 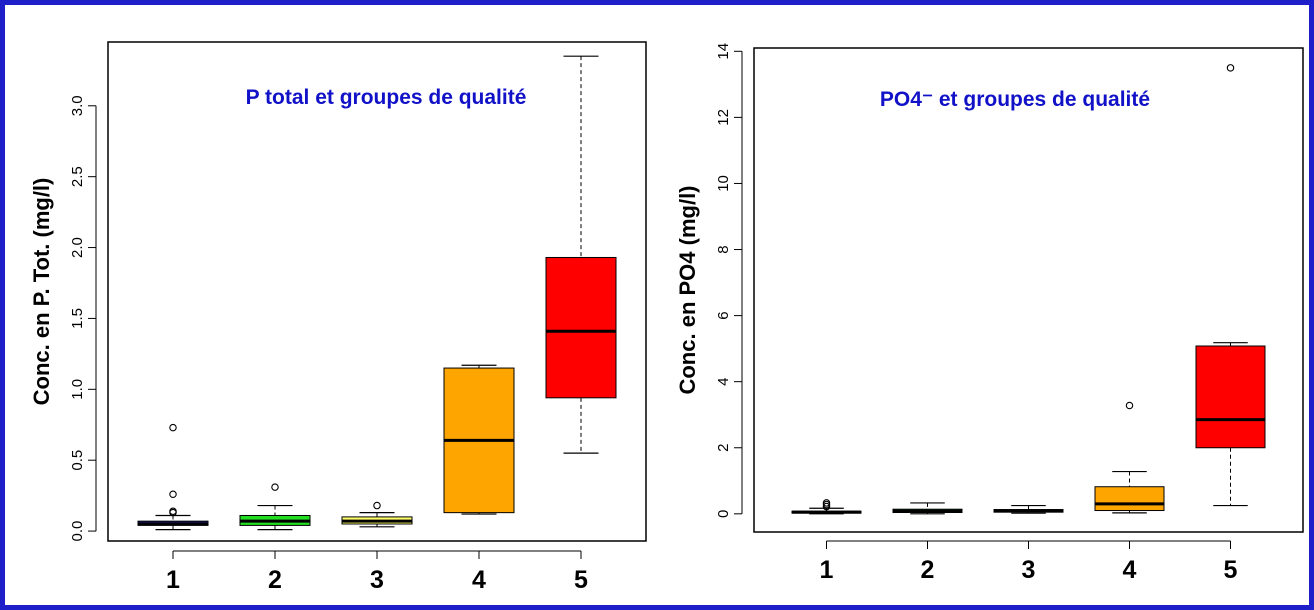 I want to click on y-tick-label: 1.5, so click(x=77, y=318).